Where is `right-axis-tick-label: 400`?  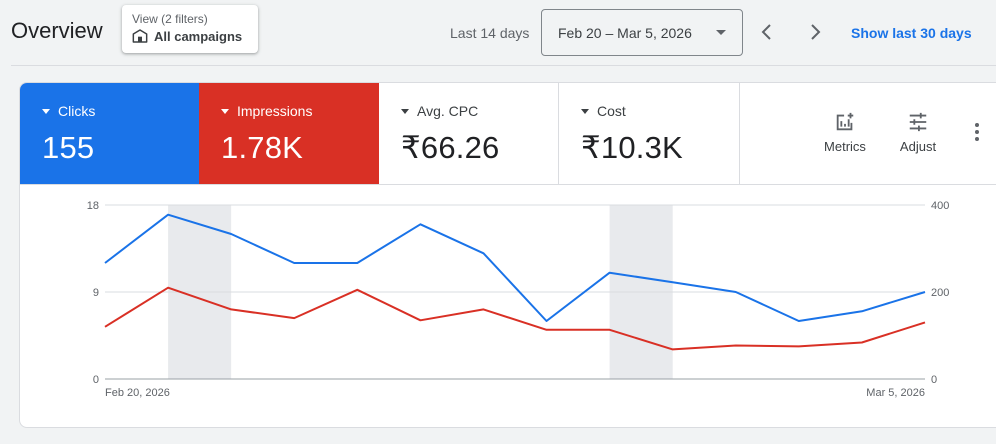
right-axis-tick-label: 400 is located at coordinates (940, 206).